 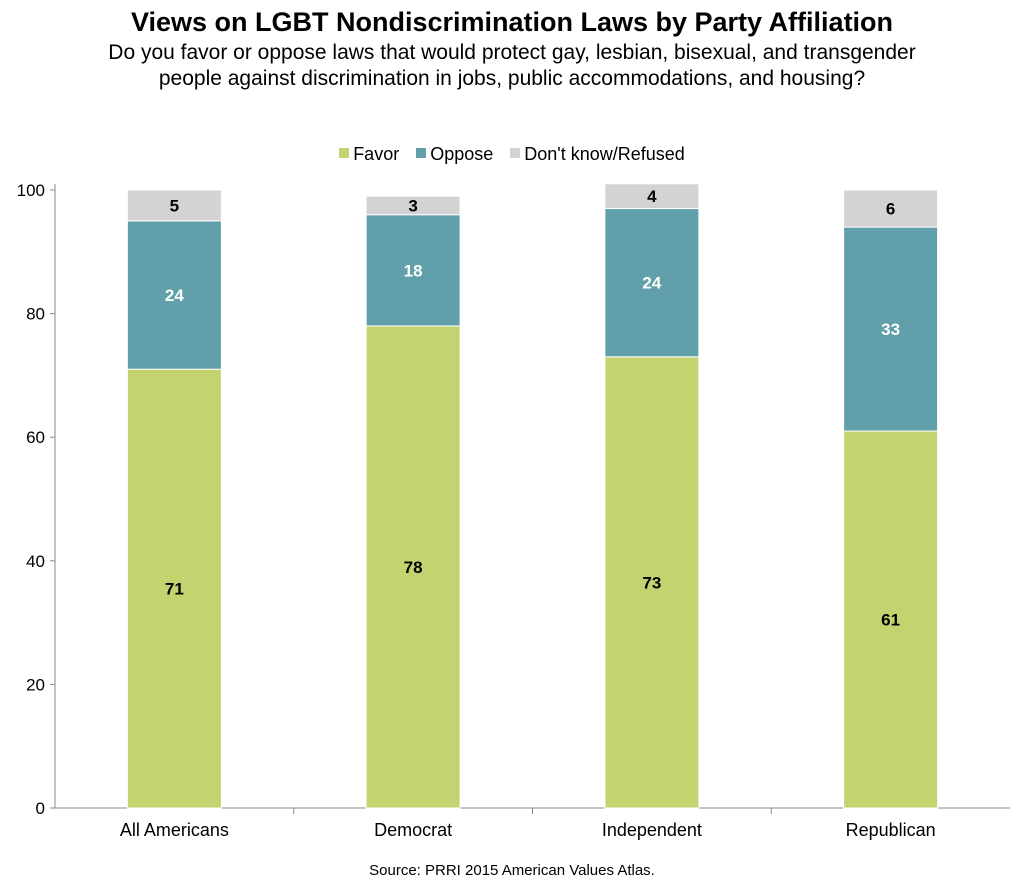 I want to click on legend-item-favor: Favor, so click(x=369, y=154).